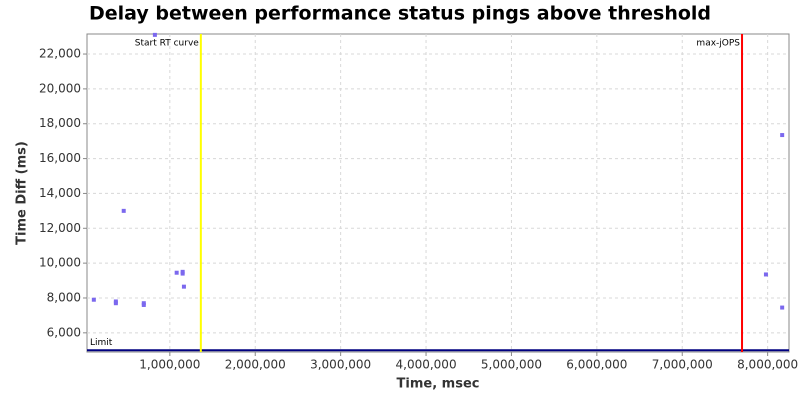  I want to click on y-axis-label: Time Diff (ms), so click(22, 193).